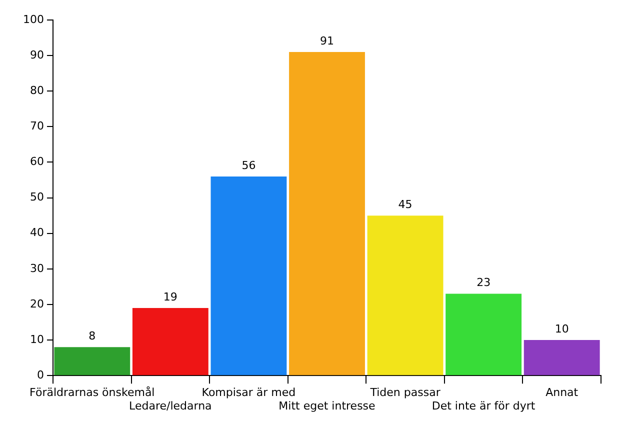  What do you see at coordinates (170, 405) in the screenshot?
I see `x-tick-label: Ledare/ledarna` at bounding box center [170, 405].